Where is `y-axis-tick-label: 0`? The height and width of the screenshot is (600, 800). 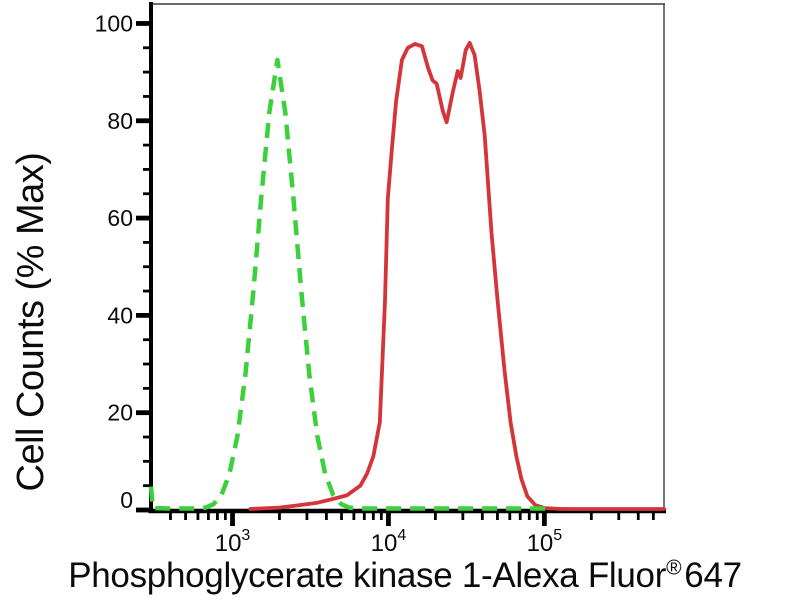 y-axis-tick-label: 0 is located at coordinates (126, 500).